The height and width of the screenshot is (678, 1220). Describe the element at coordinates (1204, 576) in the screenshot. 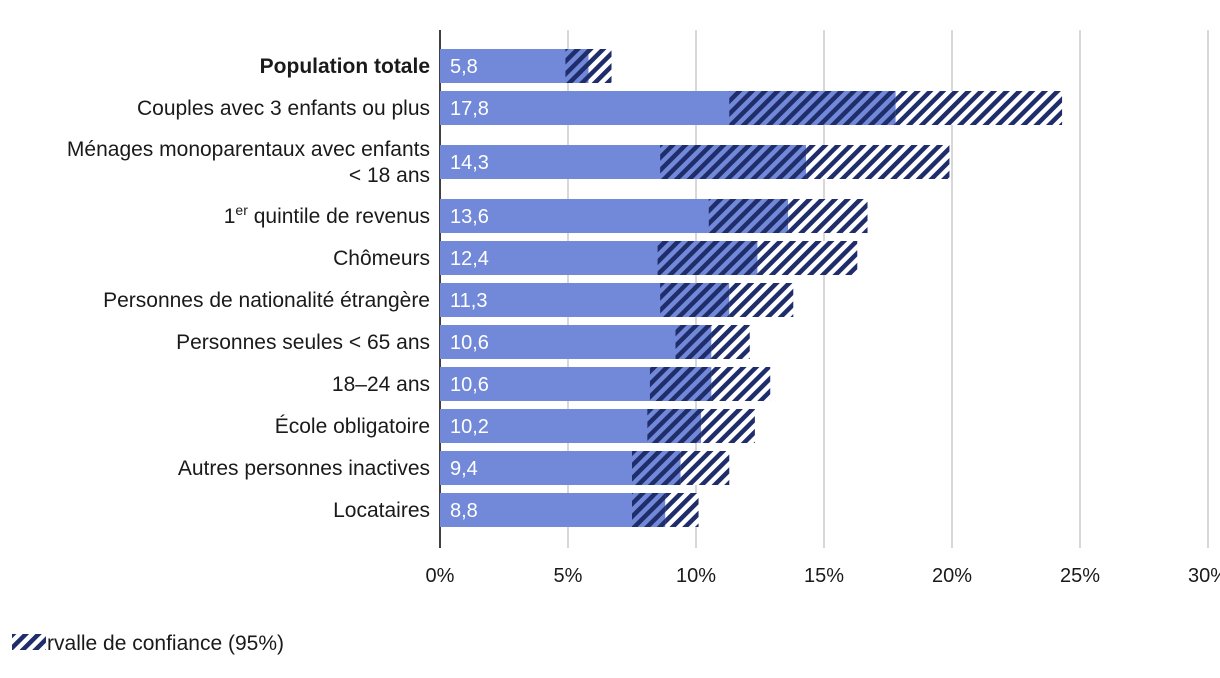

I see `x-tick-label-30: 30%` at that location.